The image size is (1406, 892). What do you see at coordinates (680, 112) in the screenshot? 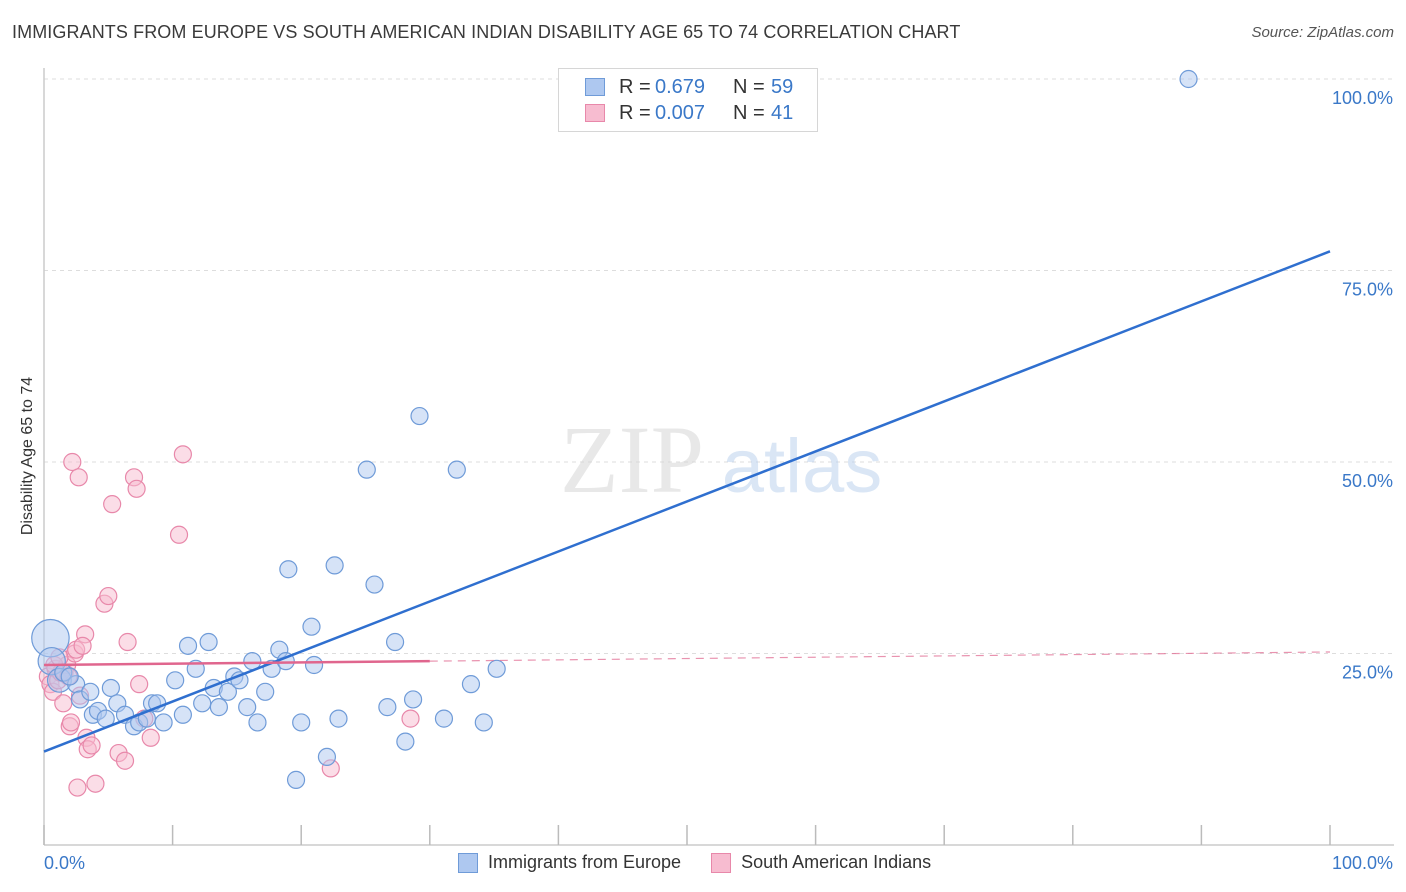
I see `legend-r-value-indians: 0.007` at bounding box center [680, 112].